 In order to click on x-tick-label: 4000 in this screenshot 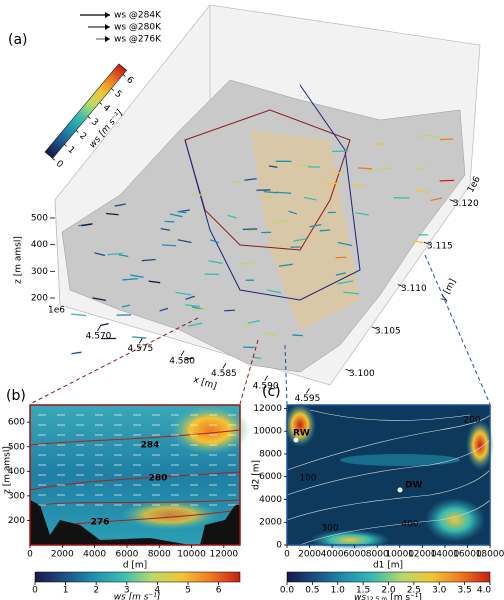, I will do `click(94, 555)`.